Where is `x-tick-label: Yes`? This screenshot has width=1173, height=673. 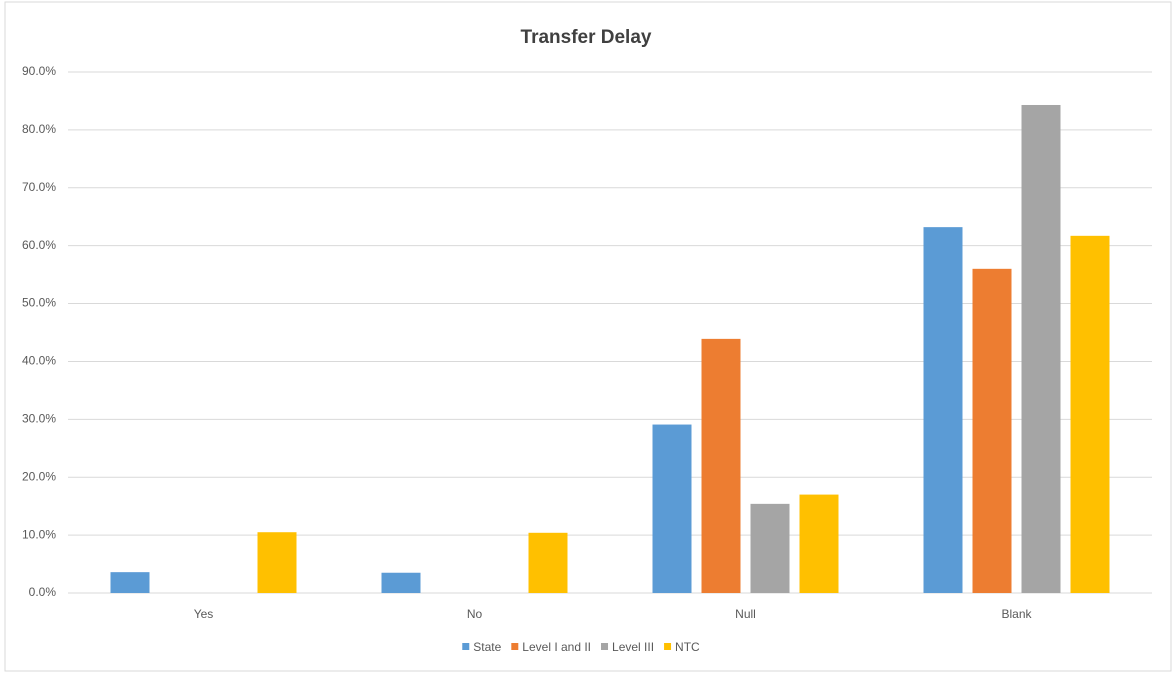
x-tick-label: Yes is located at coordinates (204, 614).